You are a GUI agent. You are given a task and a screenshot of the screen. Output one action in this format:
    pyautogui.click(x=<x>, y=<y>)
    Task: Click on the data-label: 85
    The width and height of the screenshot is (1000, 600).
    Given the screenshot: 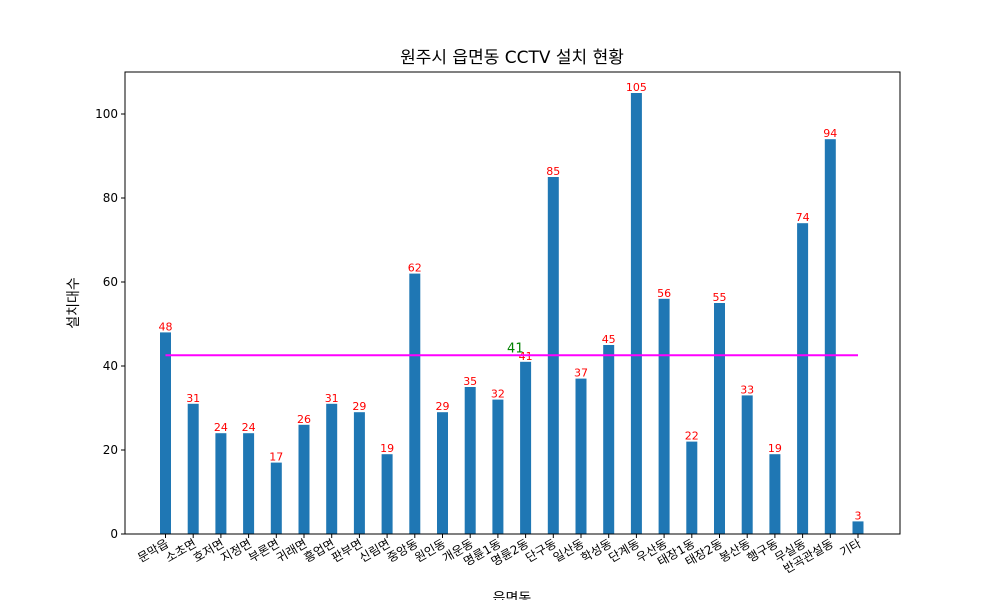 What is the action you would take?
    pyautogui.click(x=553, y=171)
    